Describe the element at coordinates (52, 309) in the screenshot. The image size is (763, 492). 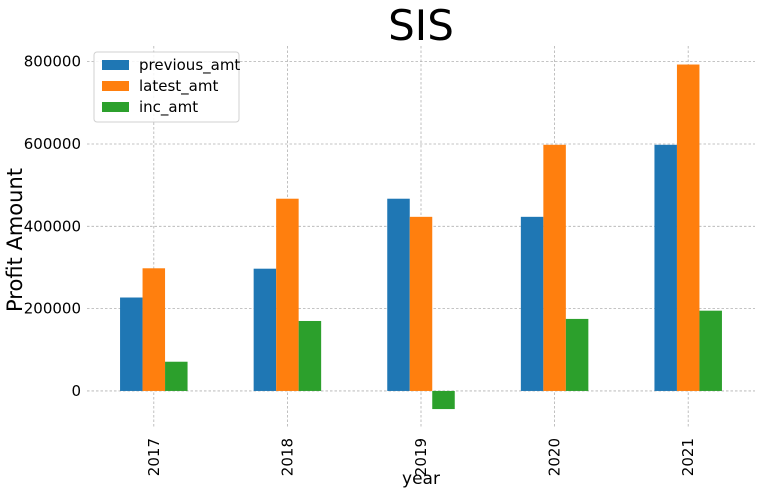
I see `y-tick-label: 200000` at that location.